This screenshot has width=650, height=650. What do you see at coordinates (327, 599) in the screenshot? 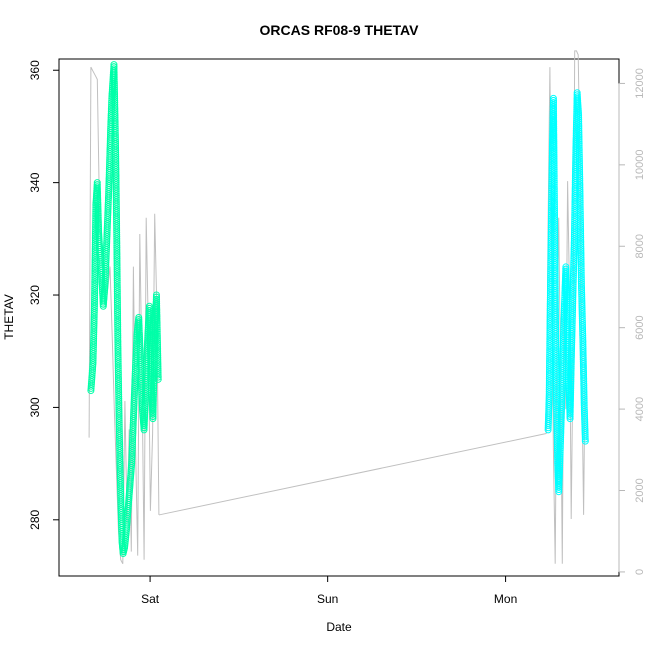
I see `x-tick-label: Sun` at bounding box center [327, 599].